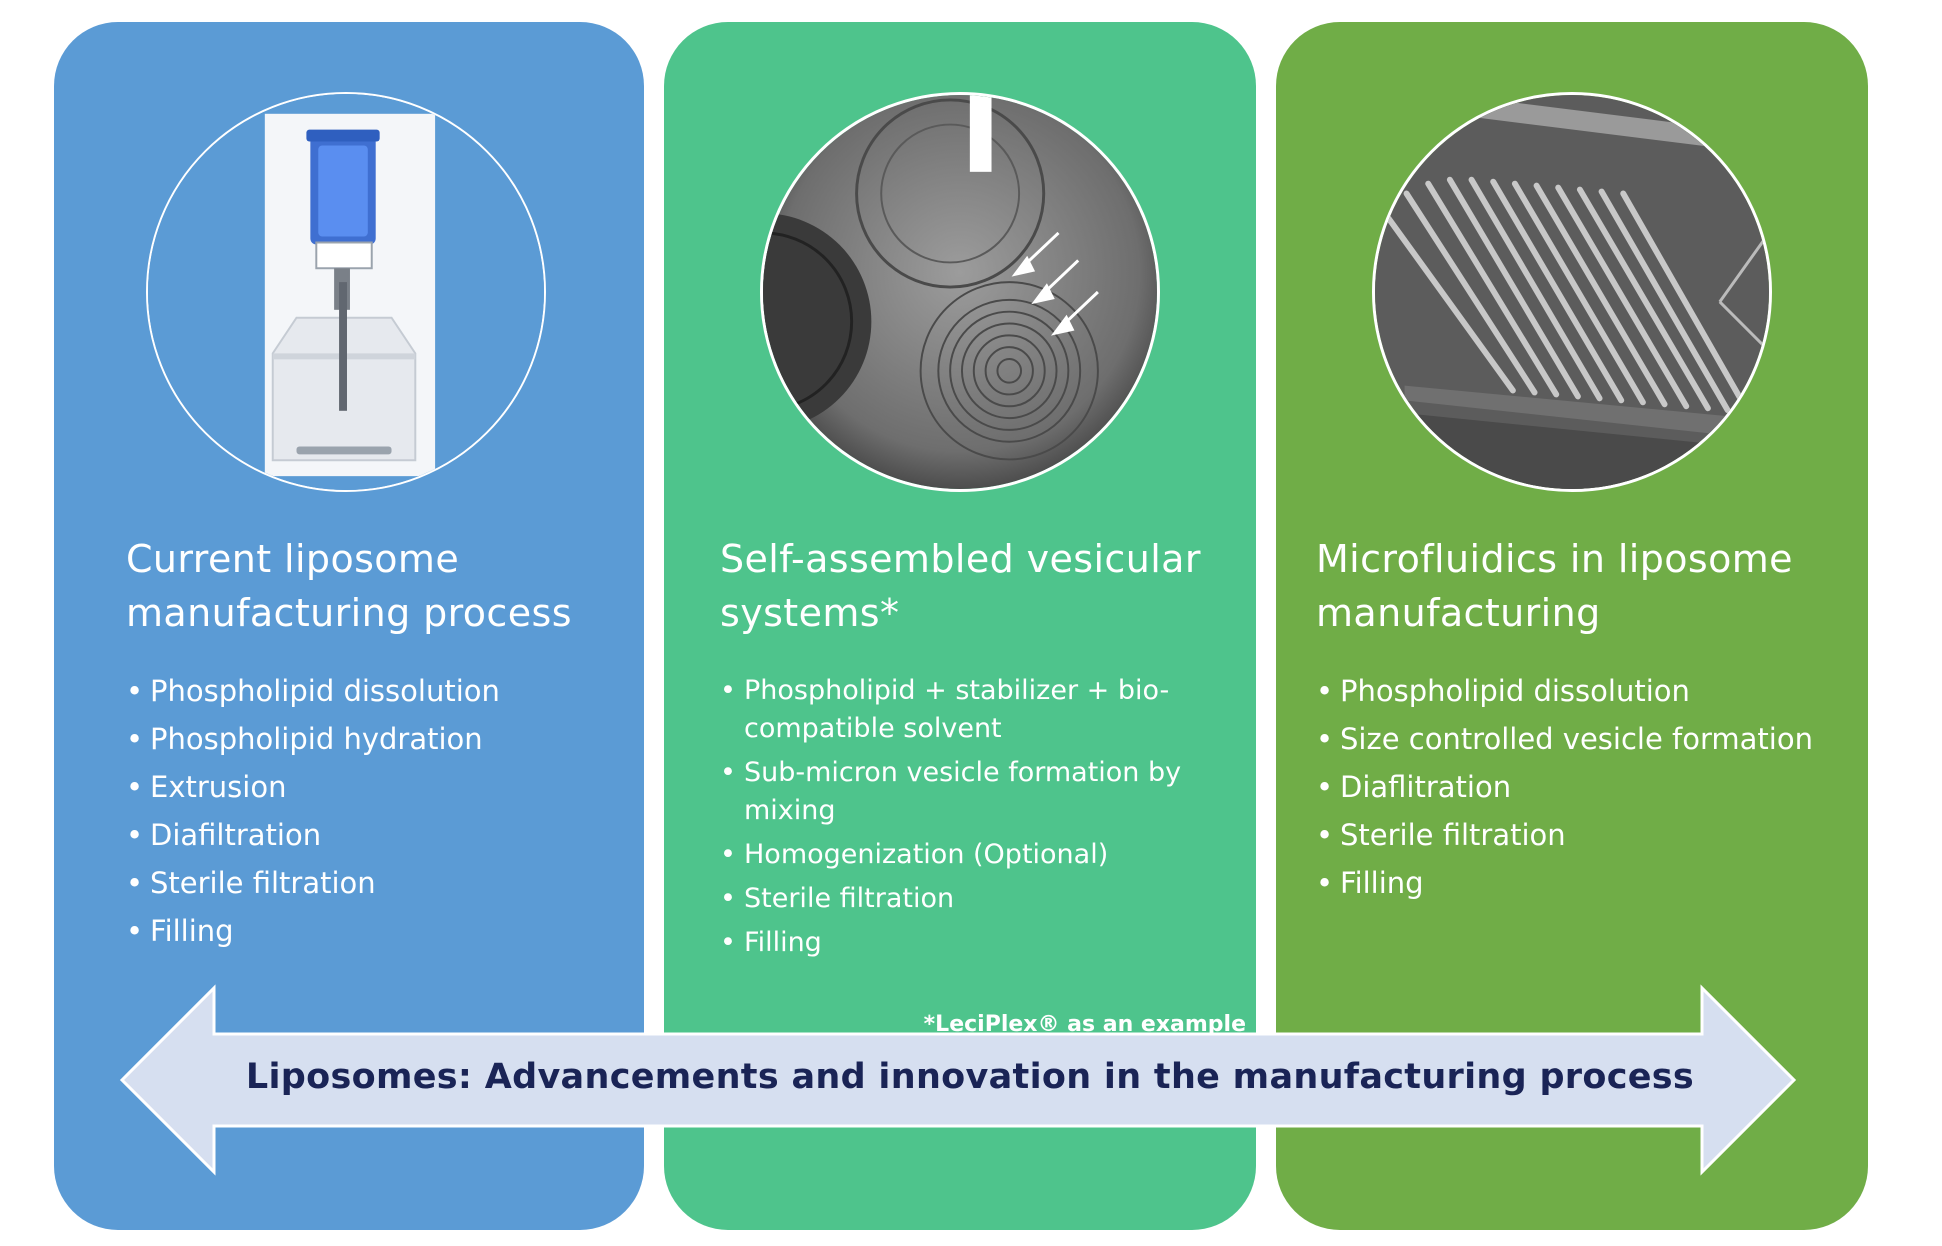  Describe the element at coordinates (381, 739) in the screenshot. I see `list-item: Phospholipid hydration` at that location.